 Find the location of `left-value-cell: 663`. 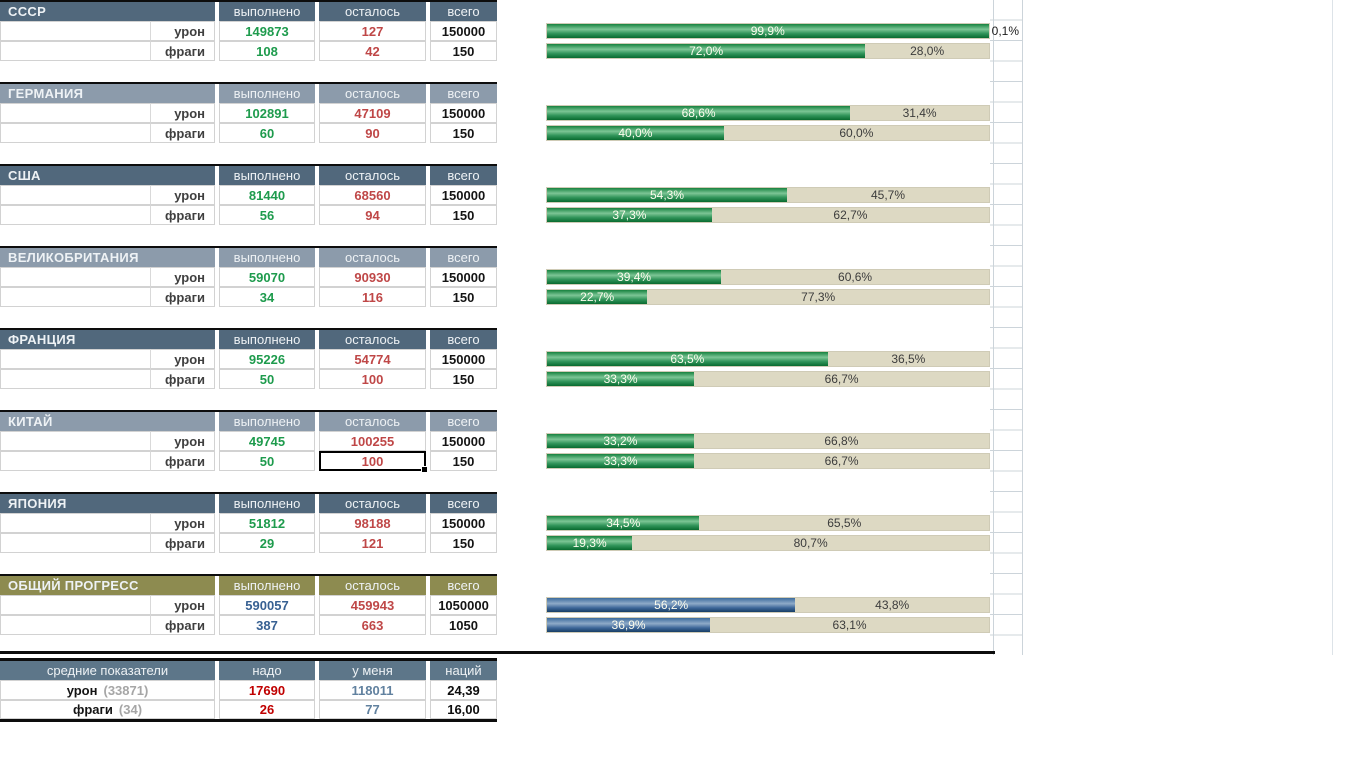

left-value-cell: 663 is located at coordinates (372, 625).